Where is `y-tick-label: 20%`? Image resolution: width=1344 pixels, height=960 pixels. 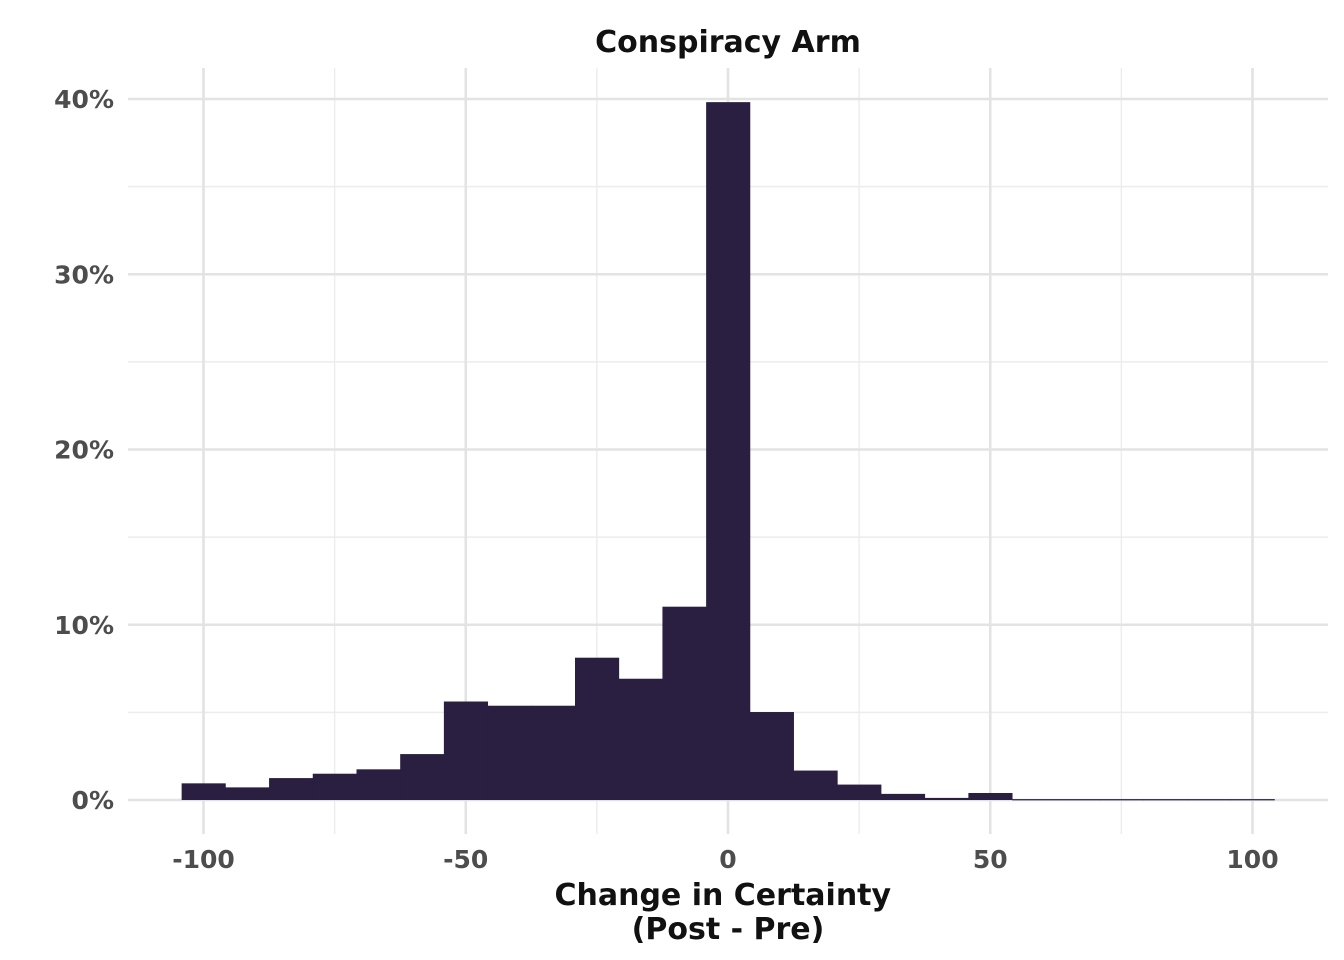
y-tick-label: 20% is located at coordinates (84, 450).